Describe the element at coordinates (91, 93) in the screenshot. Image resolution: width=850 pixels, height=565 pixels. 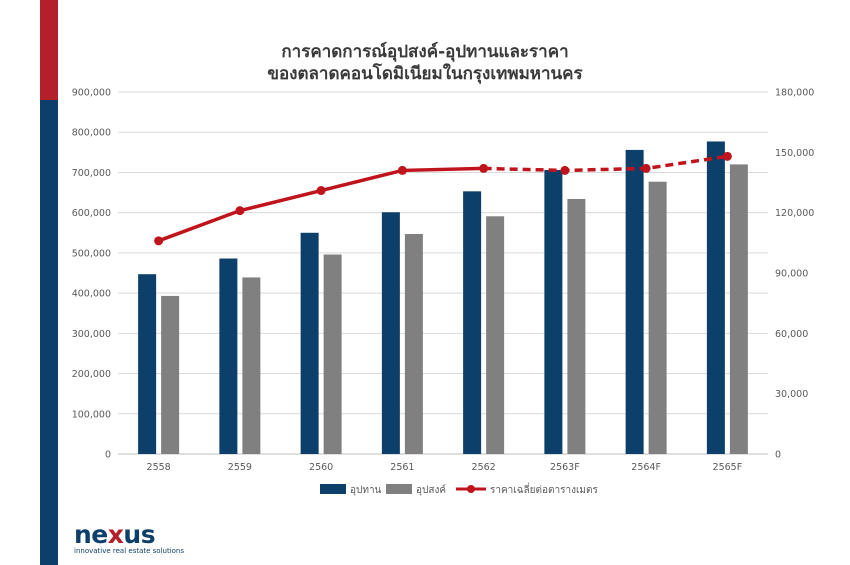
I see `y-tick-left: 900,000` at that location.